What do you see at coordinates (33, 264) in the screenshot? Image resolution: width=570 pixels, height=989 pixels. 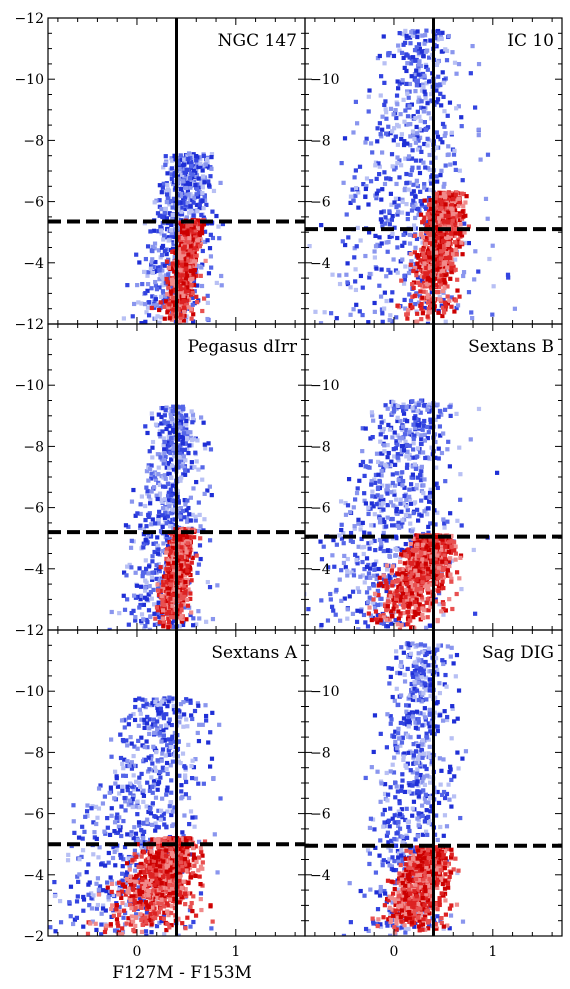 I see `y-tick-label: −4` at bounding box center [33, 264].